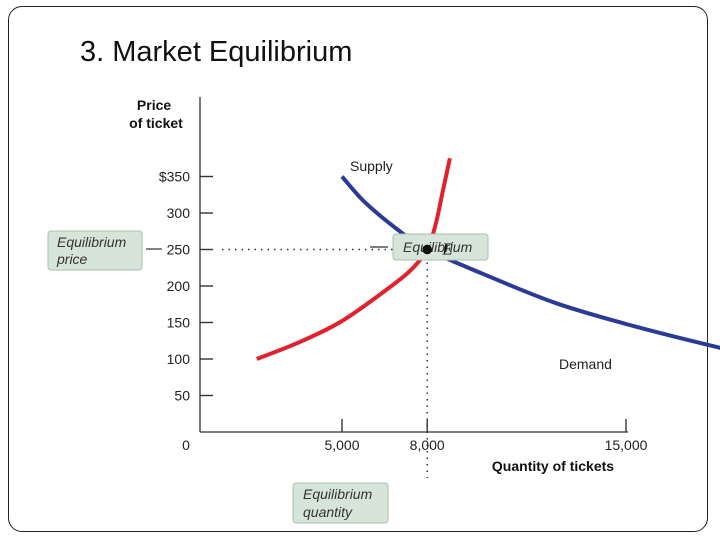 The image size is (720, 540). What do you see at coordinates (553, 466) in the screenshot?
I see `x-axis-title: Quantity of tickets` at bounding box center [553, 466].